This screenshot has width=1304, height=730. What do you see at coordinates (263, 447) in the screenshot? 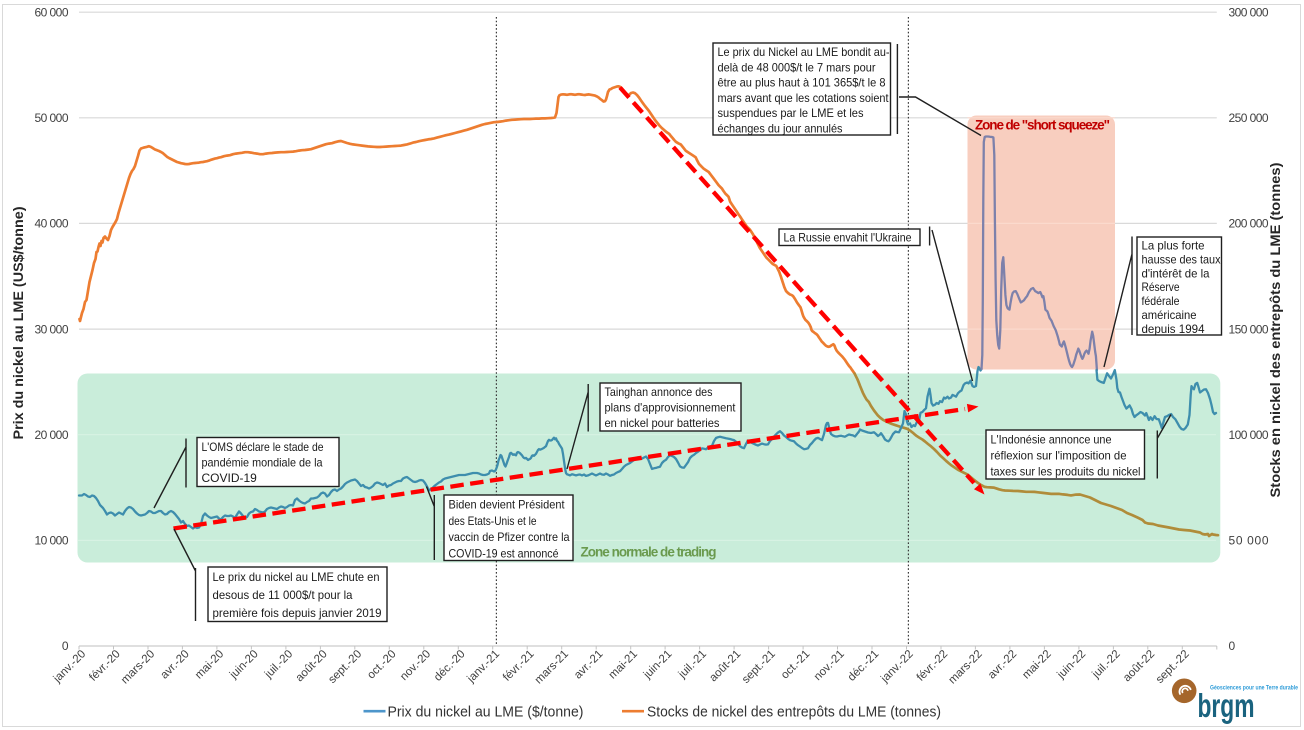
I see `svg-text: L'OMS déclare le stade de` at bounding box center [263, 447].